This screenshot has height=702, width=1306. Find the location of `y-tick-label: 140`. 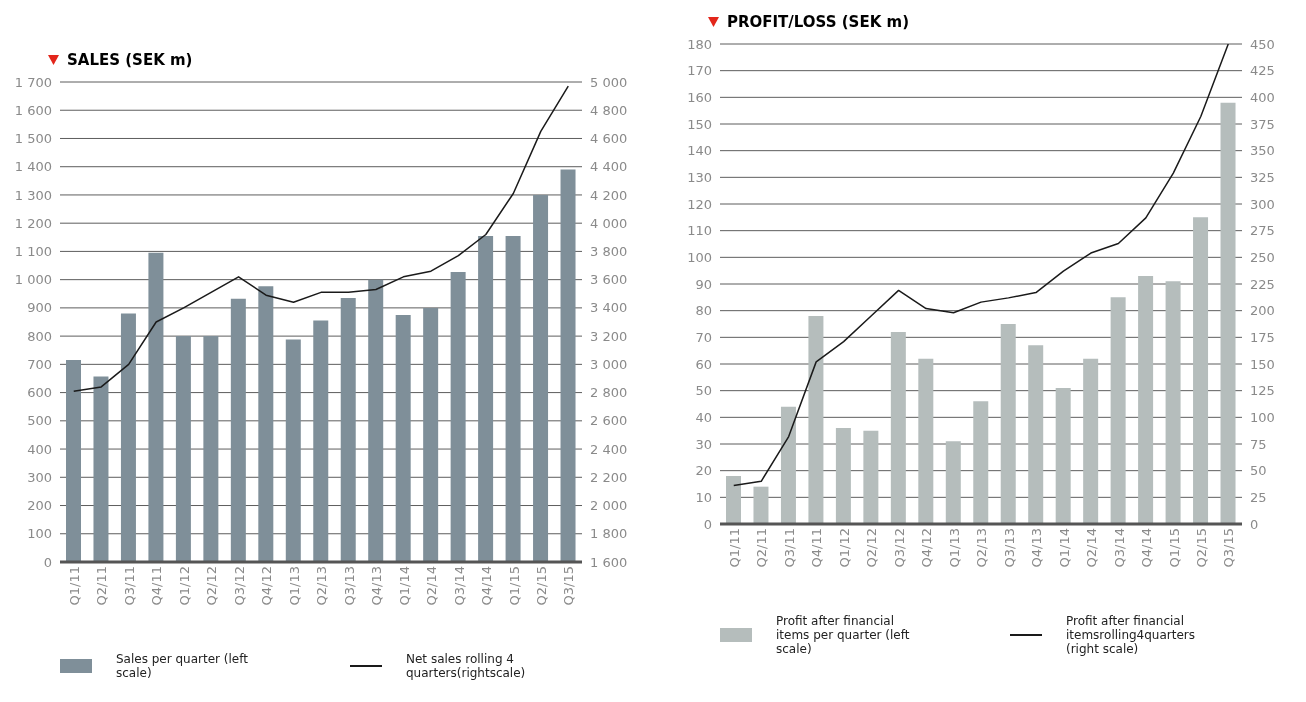

y-tick-label: 140 is located at coordinates (699, 151).